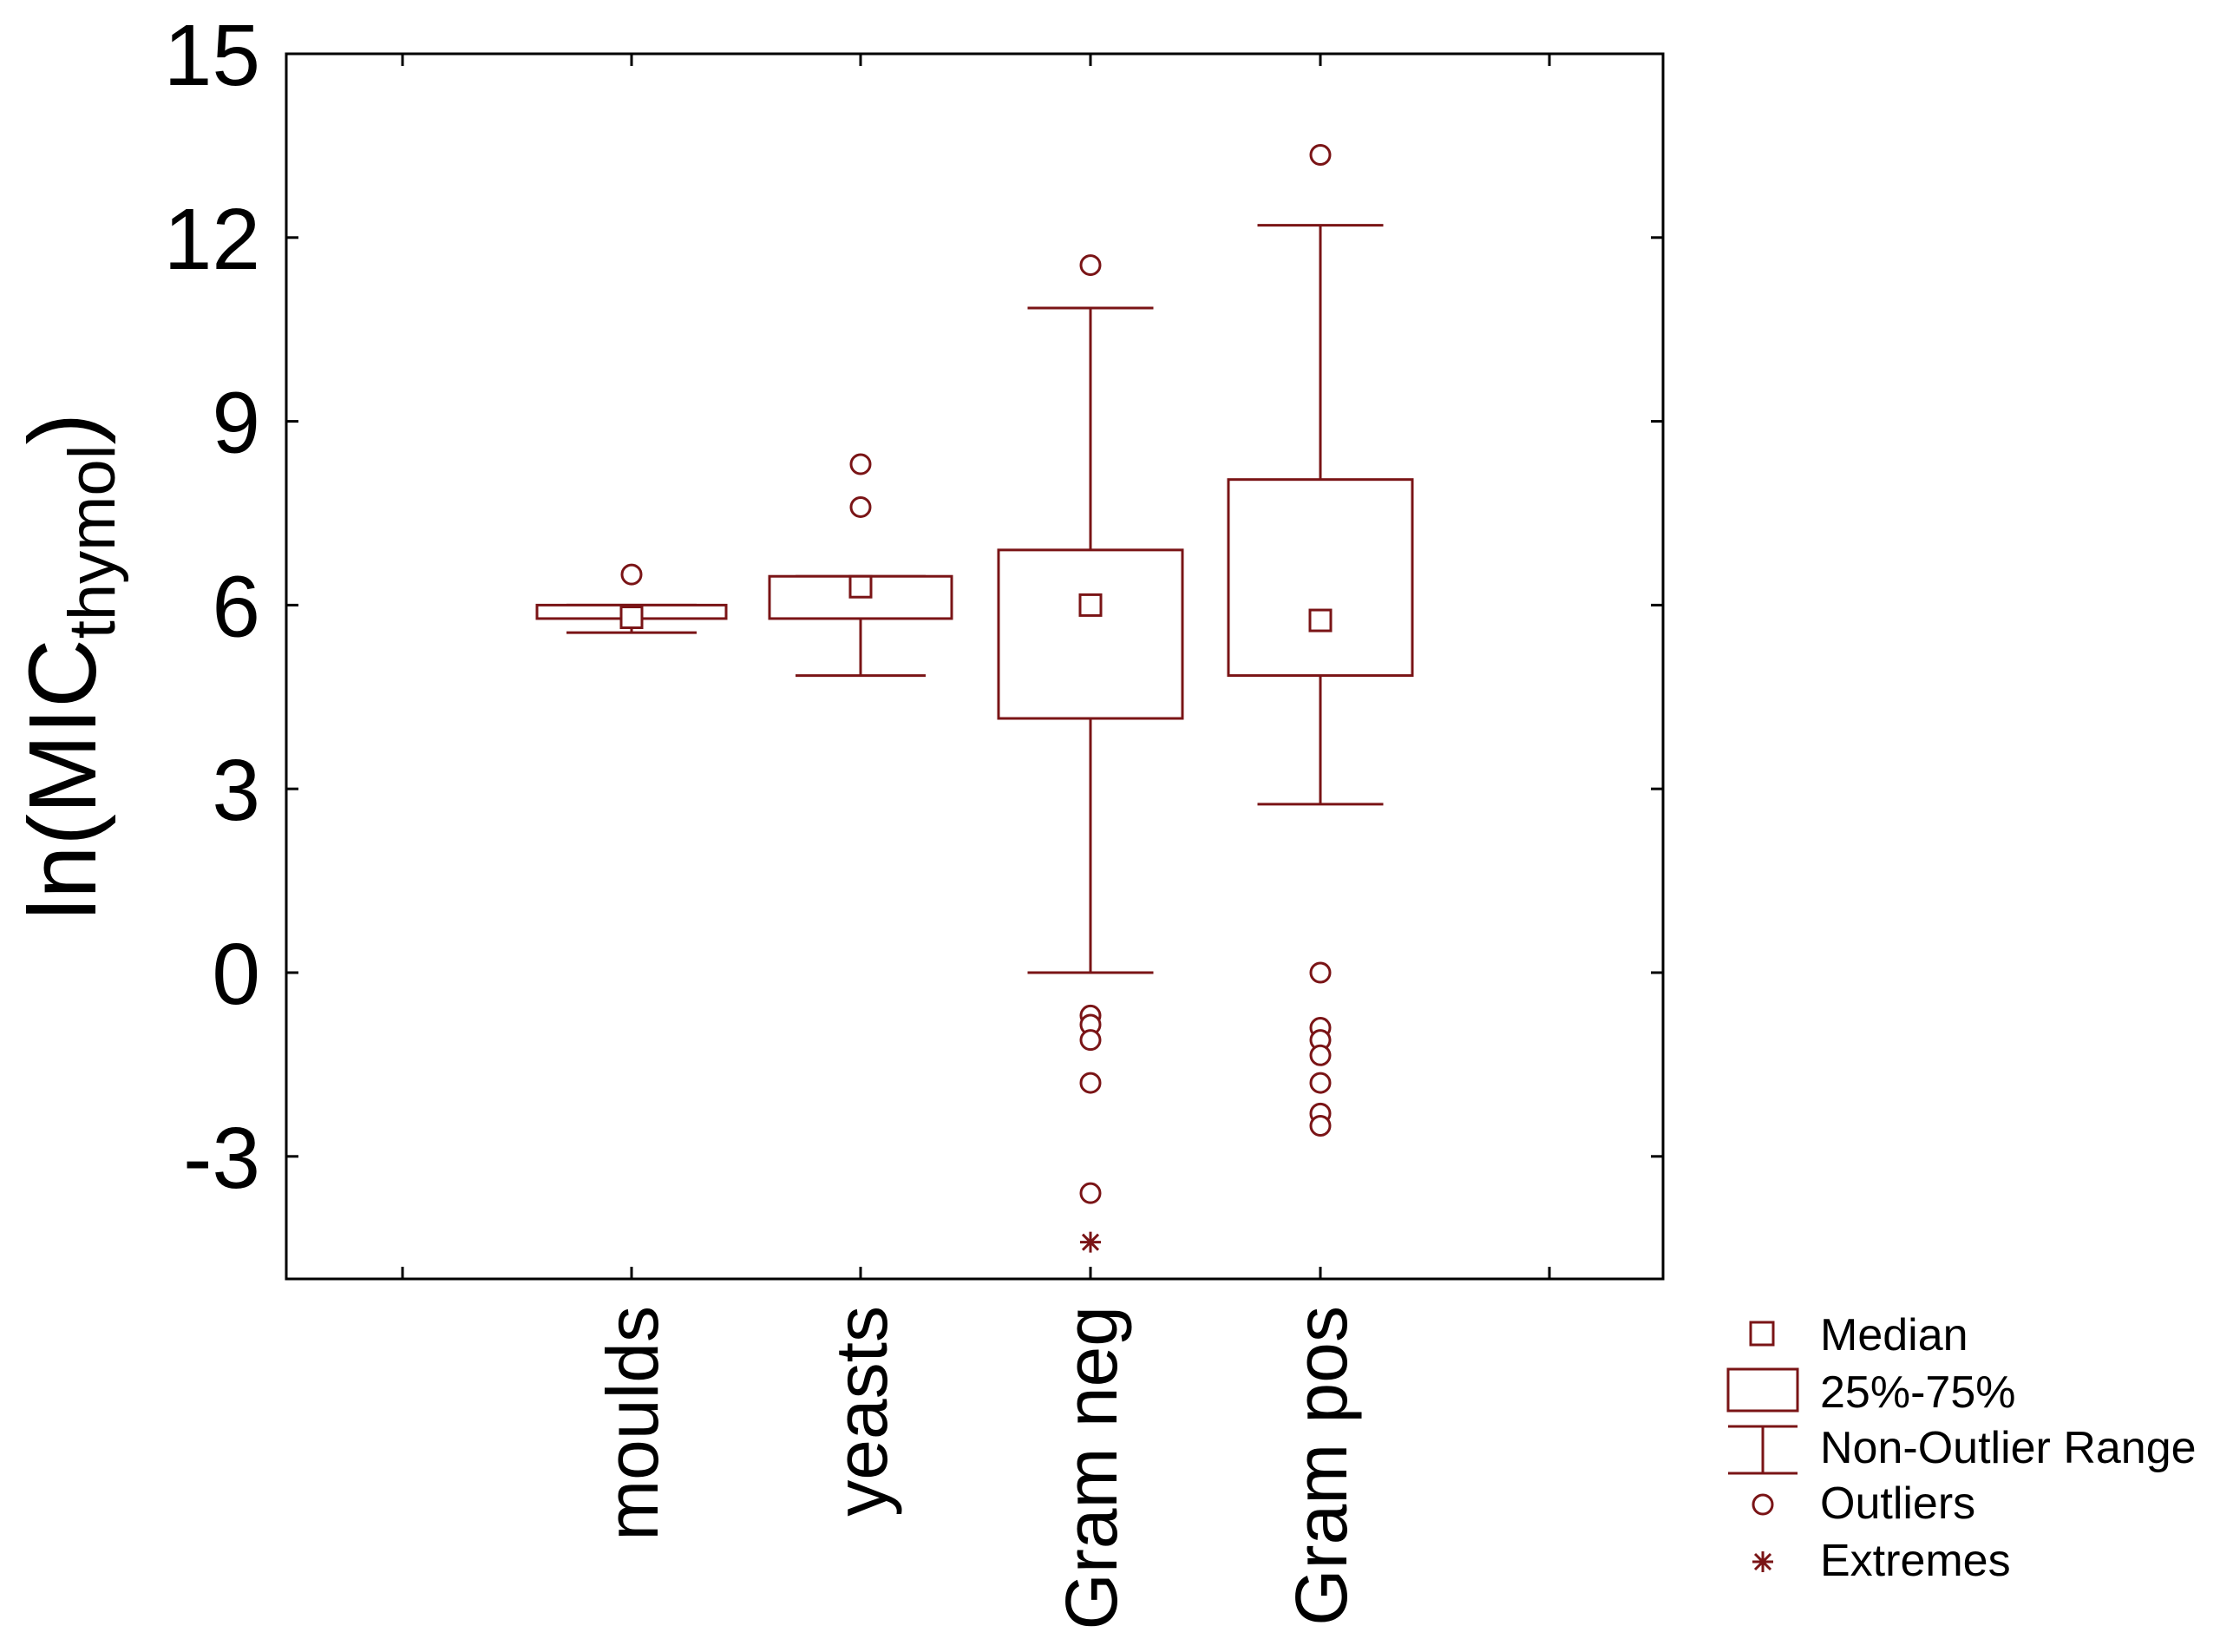 This screenshot has width=2220, height=1652. What do you see at coordinates (1763, 1562) in the screenshot?
I see `legend-extreme-symbol` at bounding box center [1763, 1562].